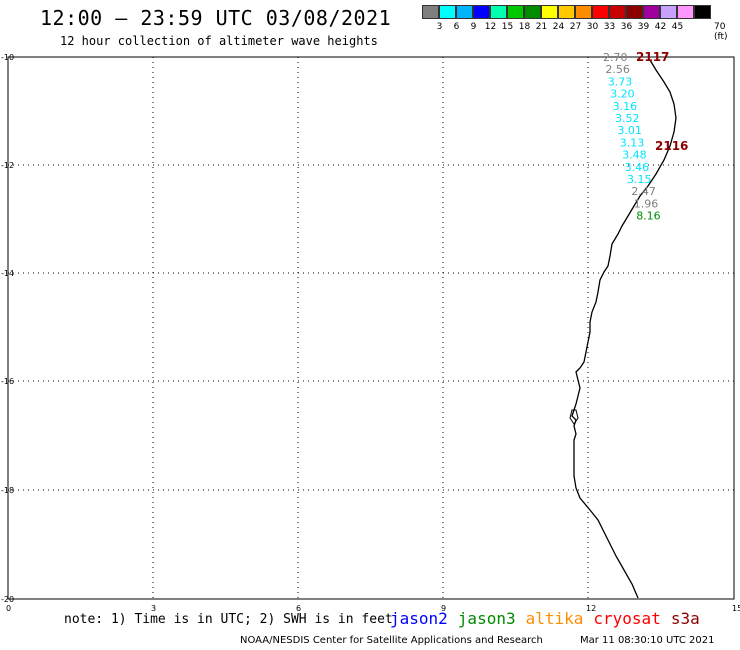  What do you see at coordinates (7, 599) in the screenshot?
I see `y-axis-label: -20` at bounding box center [7, 599].